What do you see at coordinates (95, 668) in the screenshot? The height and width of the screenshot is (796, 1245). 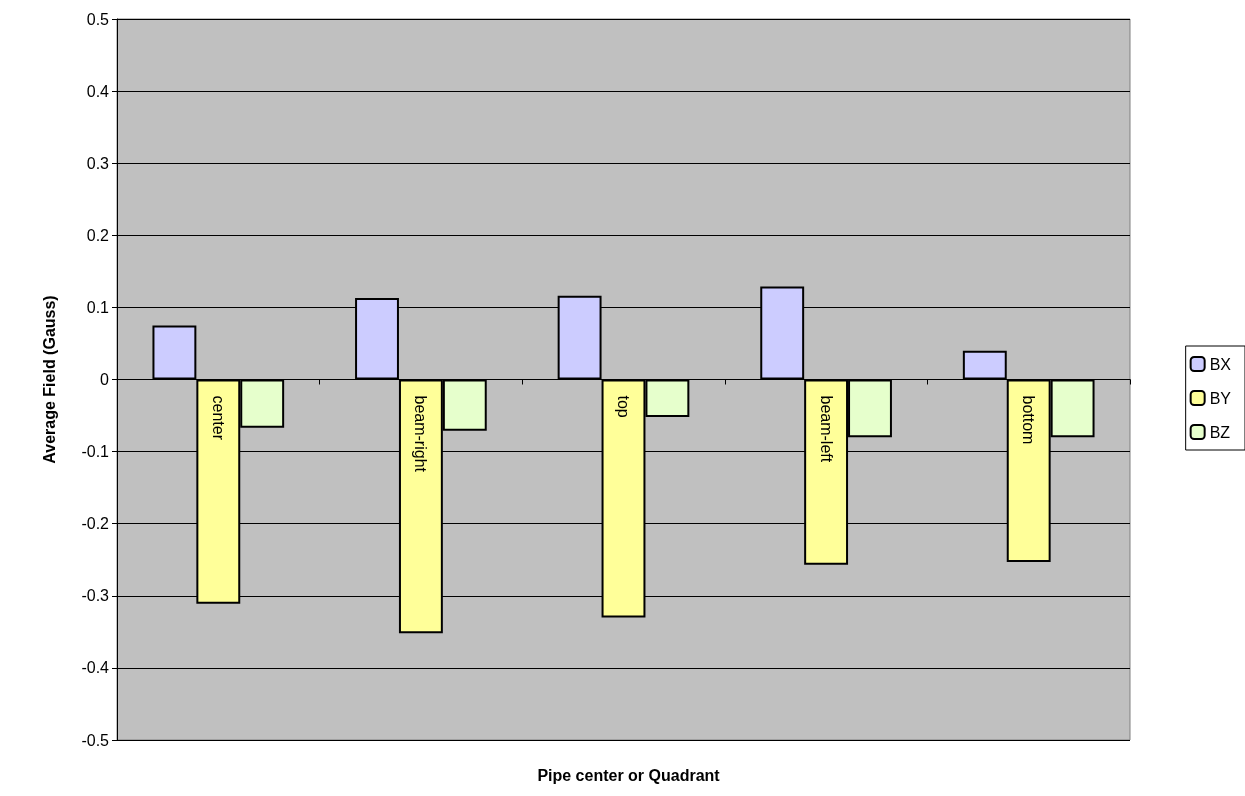 I see `y-tick-label: -0.4` at bounding box center [95, 668].